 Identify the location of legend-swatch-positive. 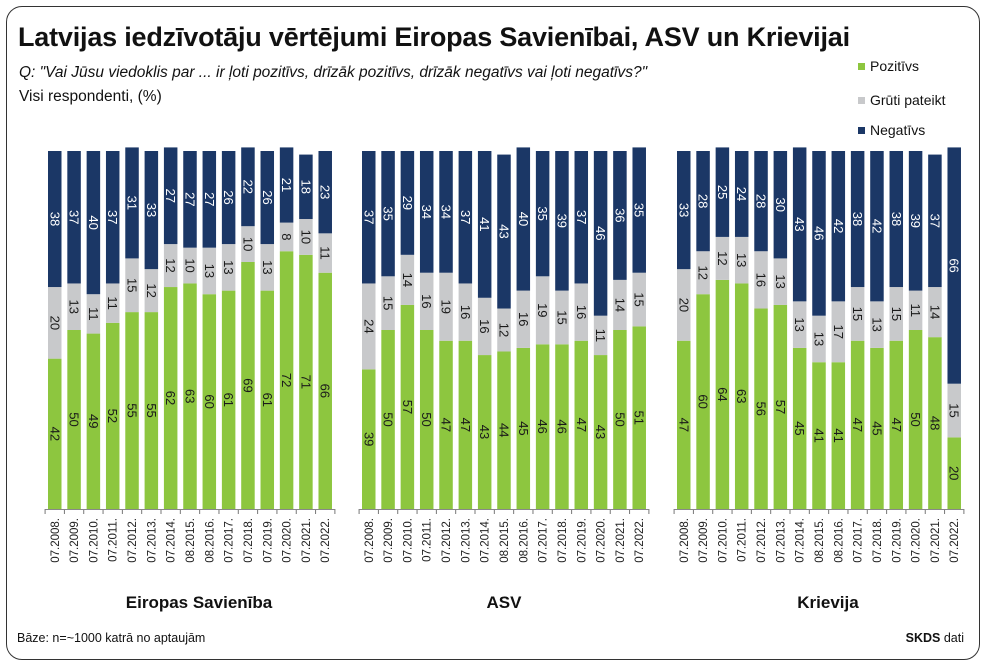
(861, 66).